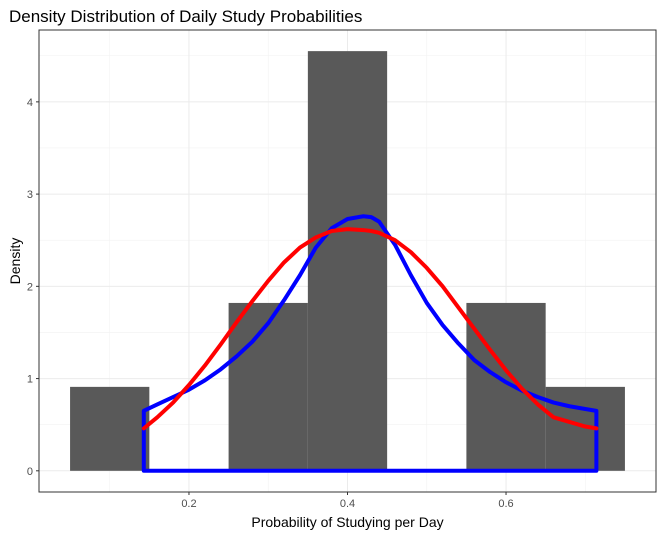 The height and width of the screenshot is (538, 665). I want to click on y-axis-title: Density, so click(15, 261).